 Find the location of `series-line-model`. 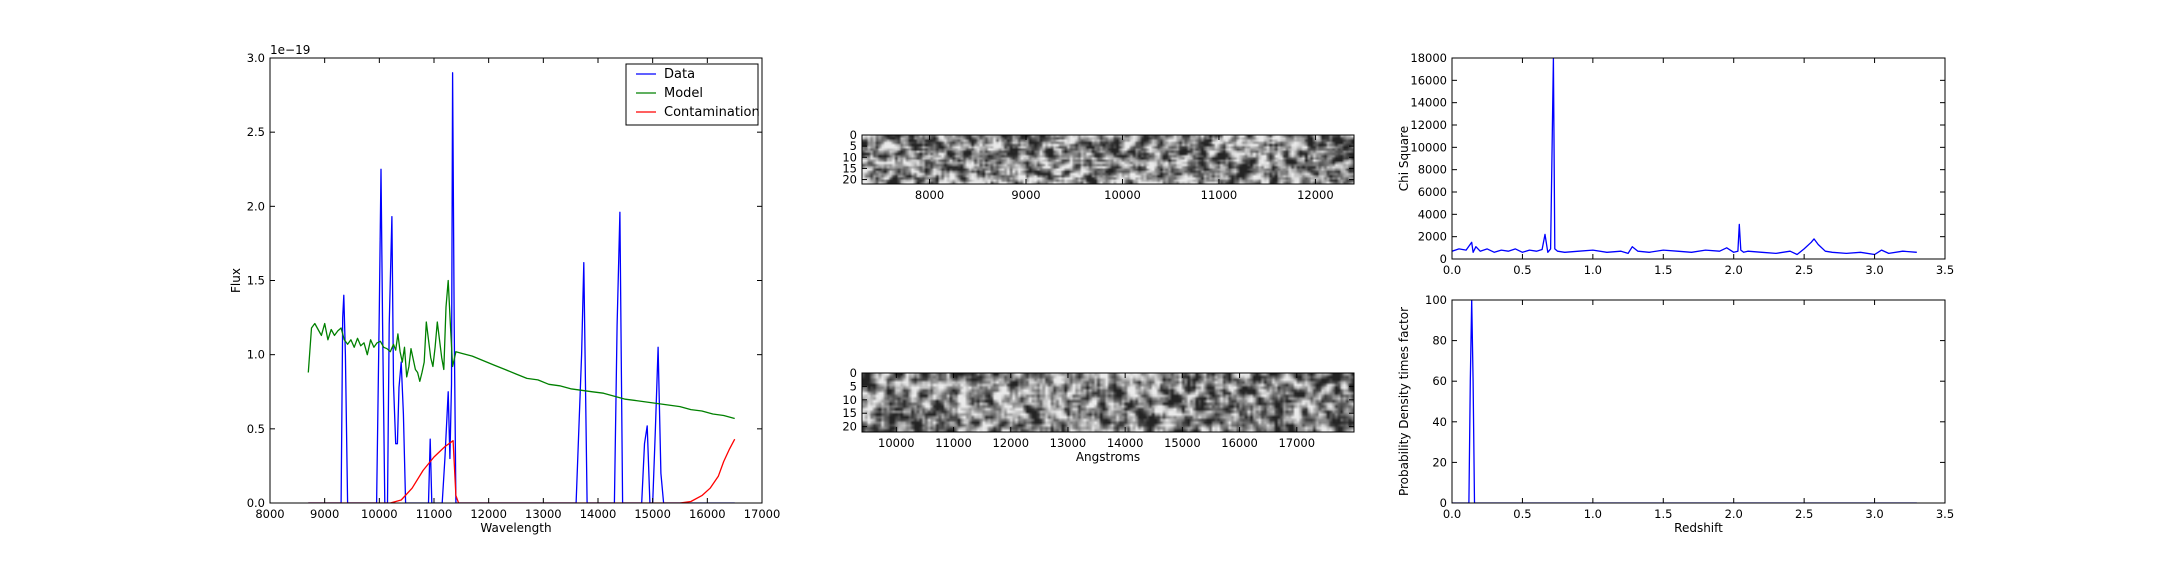

series-line-model is located at coordinates (521, 349).